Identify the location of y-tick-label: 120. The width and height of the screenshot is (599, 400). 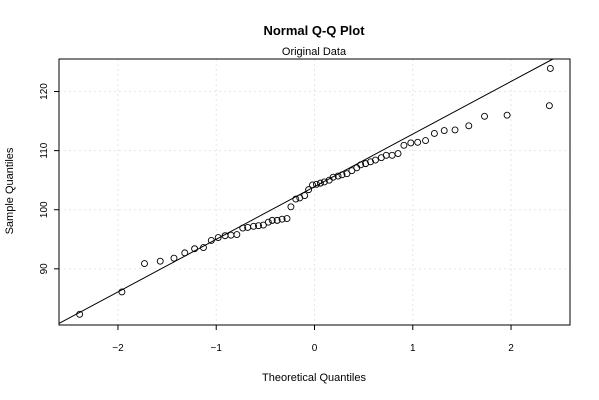
(44, 91).